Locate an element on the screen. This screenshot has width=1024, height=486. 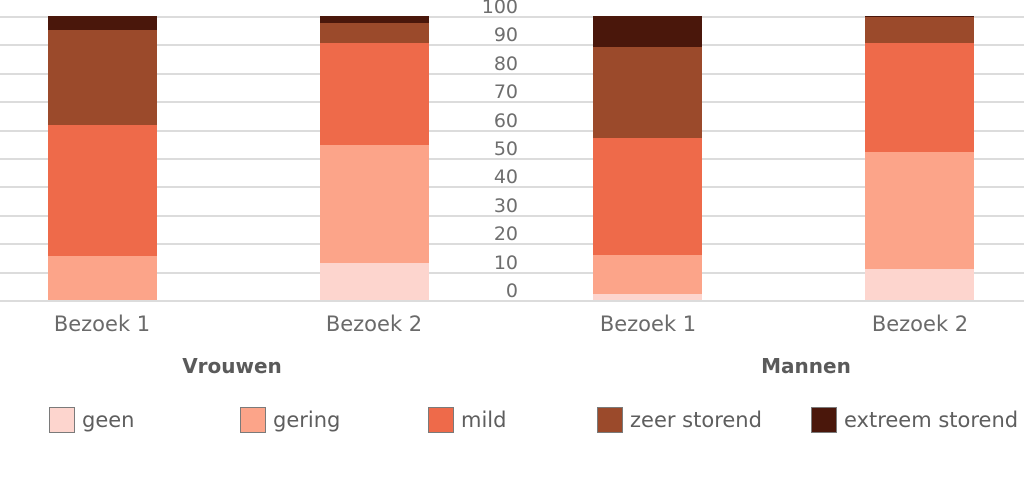
legend-label-geen: geen is located at coordinates (108, 420).